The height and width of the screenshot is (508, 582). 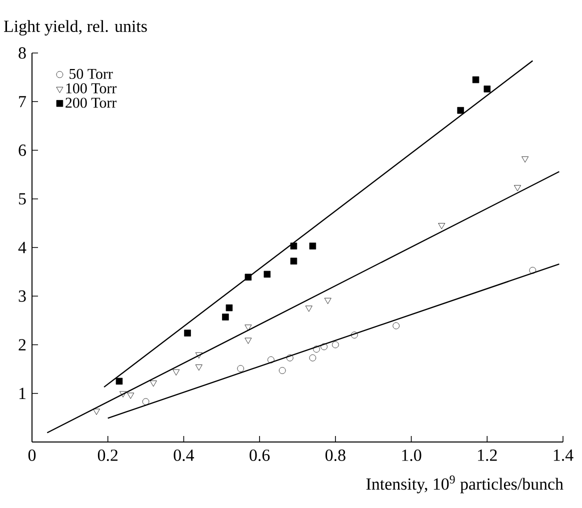 What do you see at coordinates (465, 485) in the screenshot?
I see `x-axis-title: Intensity, 10$^{9}$ particles/bunch` at bounding box center [465, 485].